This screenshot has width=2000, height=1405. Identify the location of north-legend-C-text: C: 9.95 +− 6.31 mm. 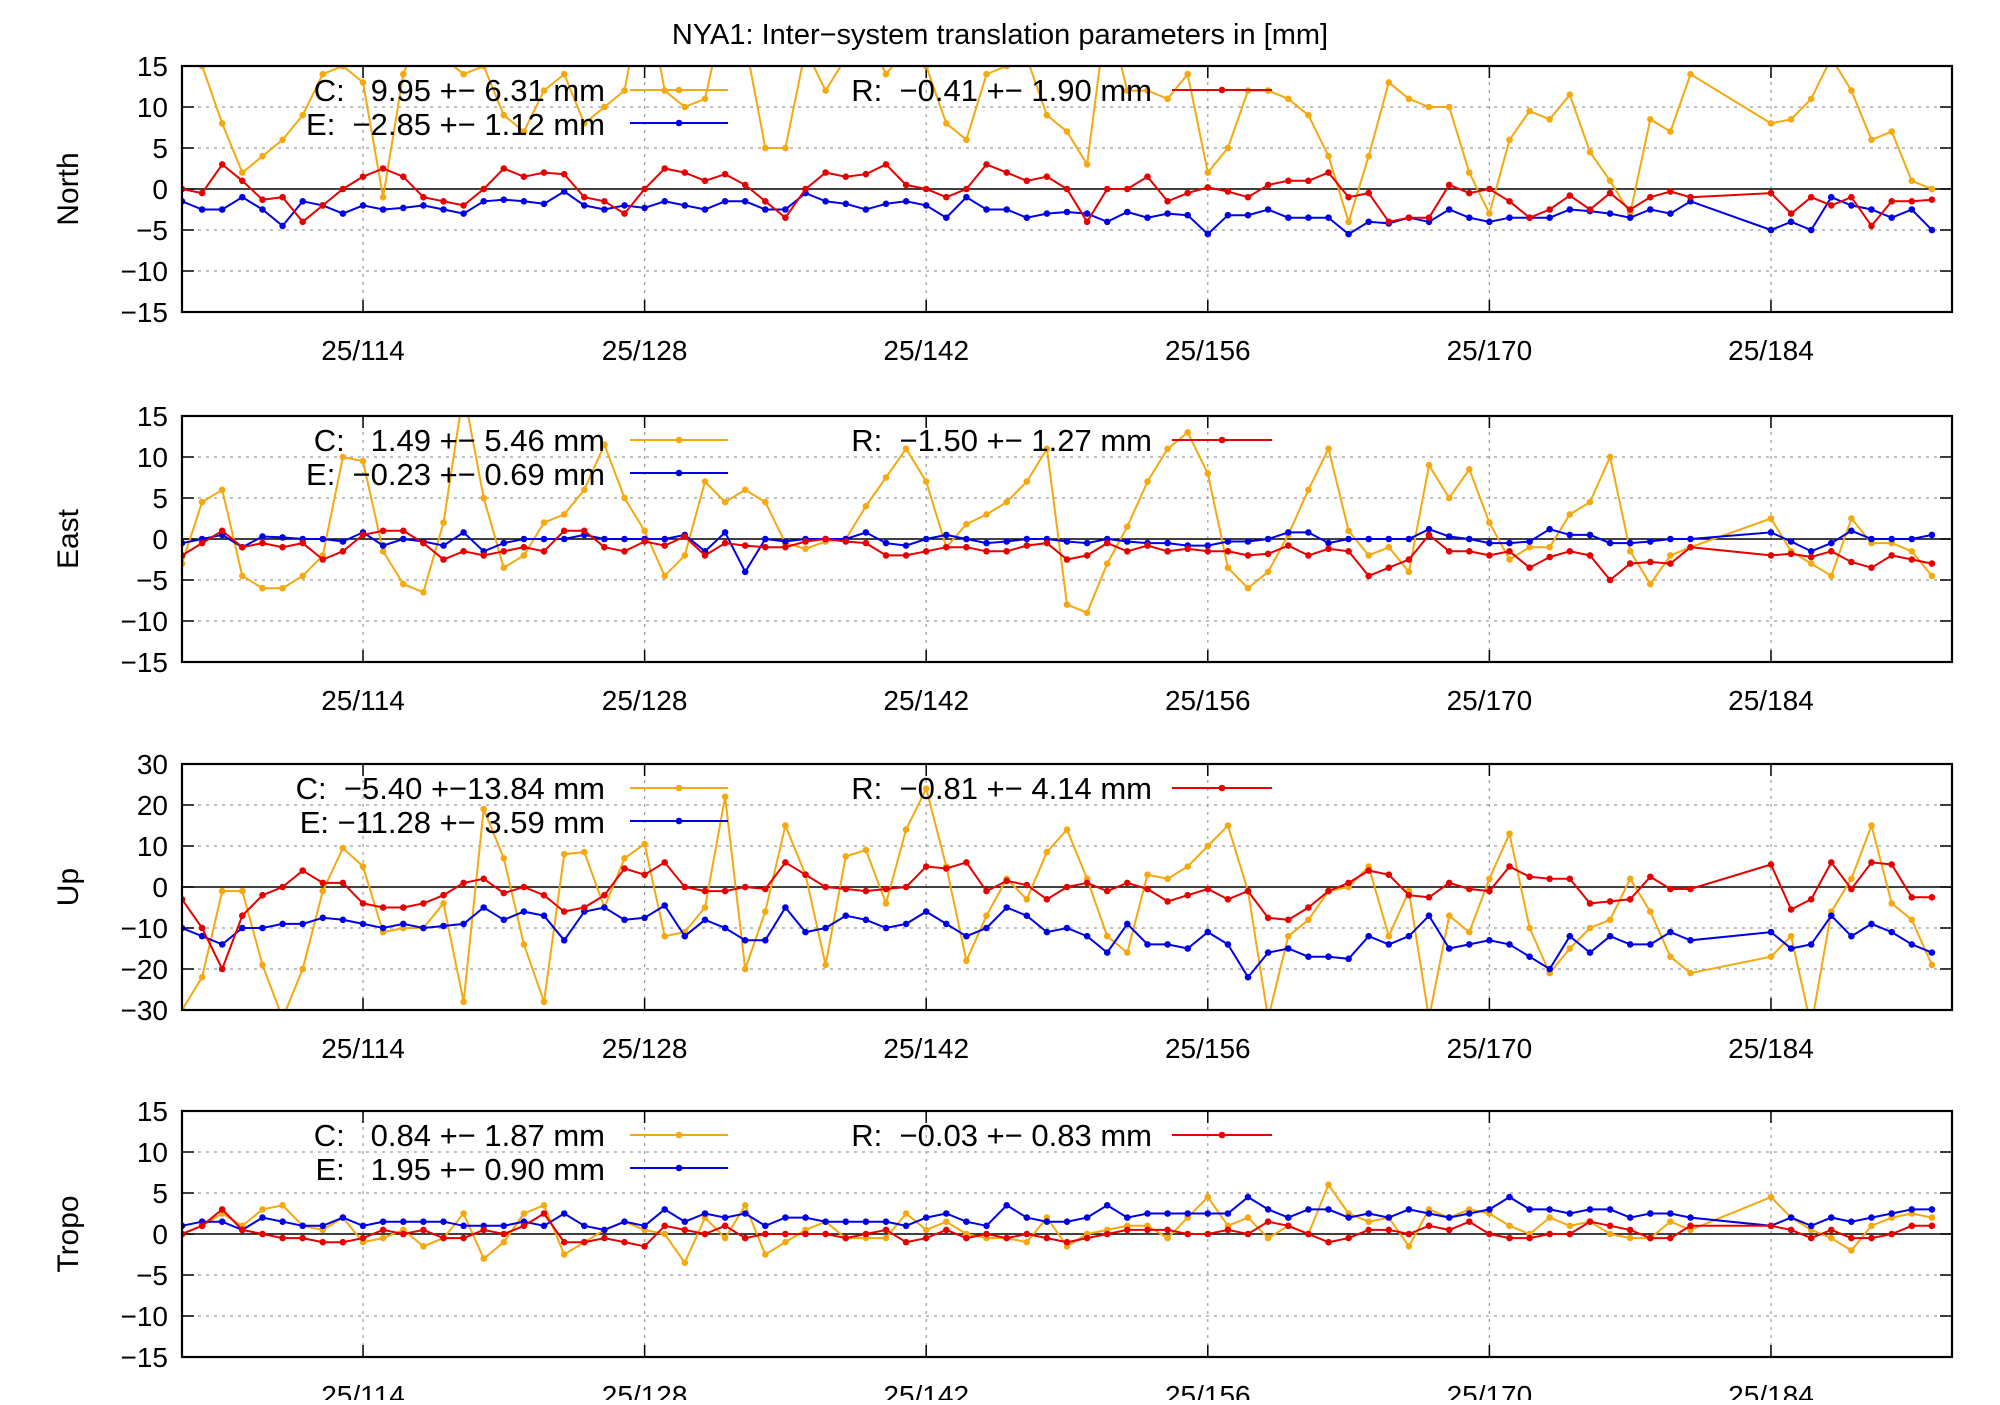
(459, 90).